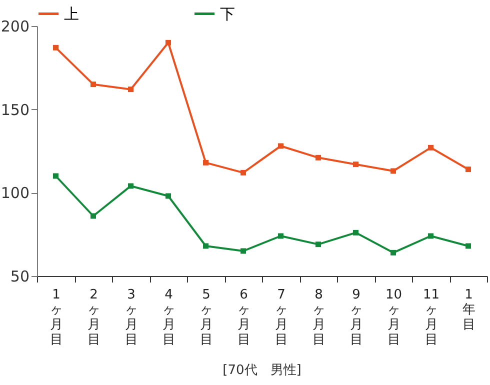 This screenshot has width=490, height=385. Describe the element at coordinates (20, 277) in the screenshot. I see `y-tick-label: 50` at that location.